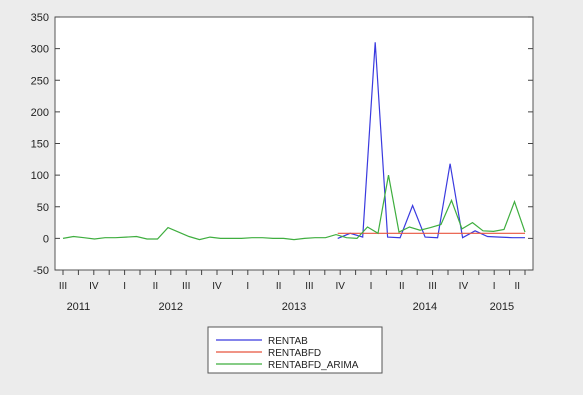 The image size is (583, 395). I want to click on x-year-label: 2011, so click(79, 307).